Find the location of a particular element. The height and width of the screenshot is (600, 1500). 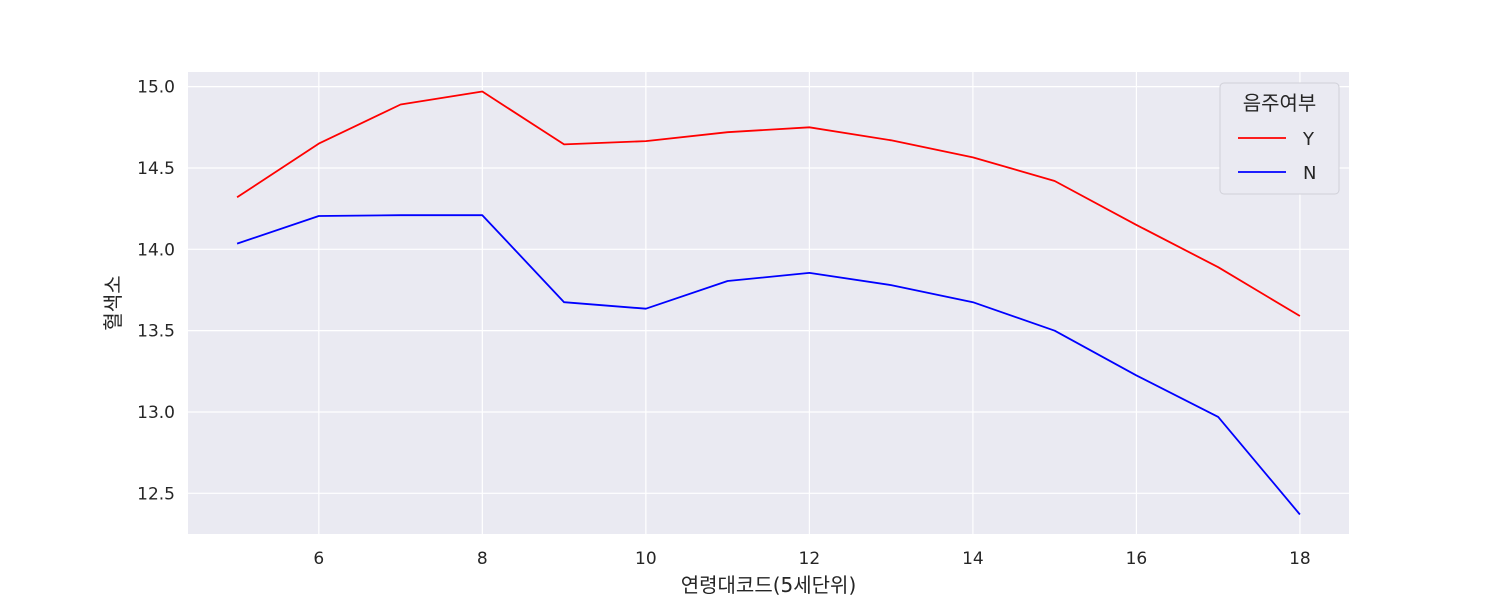

legend-label-y: Y is located at coordinates (1308, 139).